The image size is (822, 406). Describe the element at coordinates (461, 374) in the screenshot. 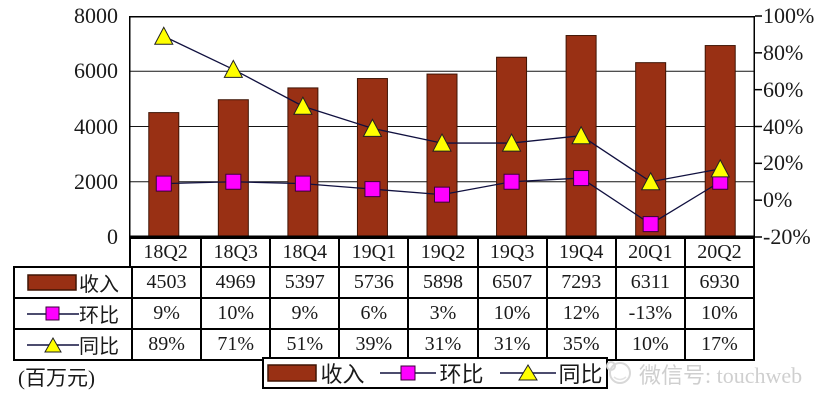

I see `legend-label: 环比` at that location.